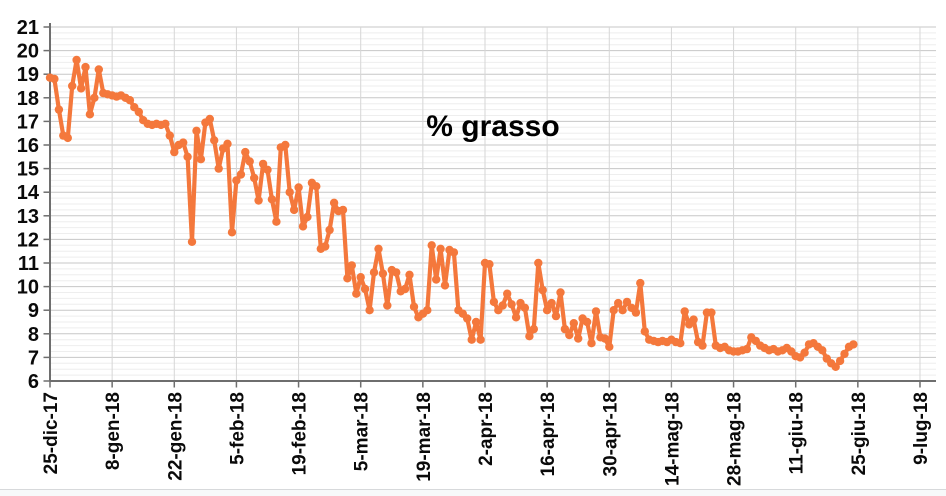 The image size is (946, 496). I want to click on x-axis-label: 22-gen-18, so click(175, 436).